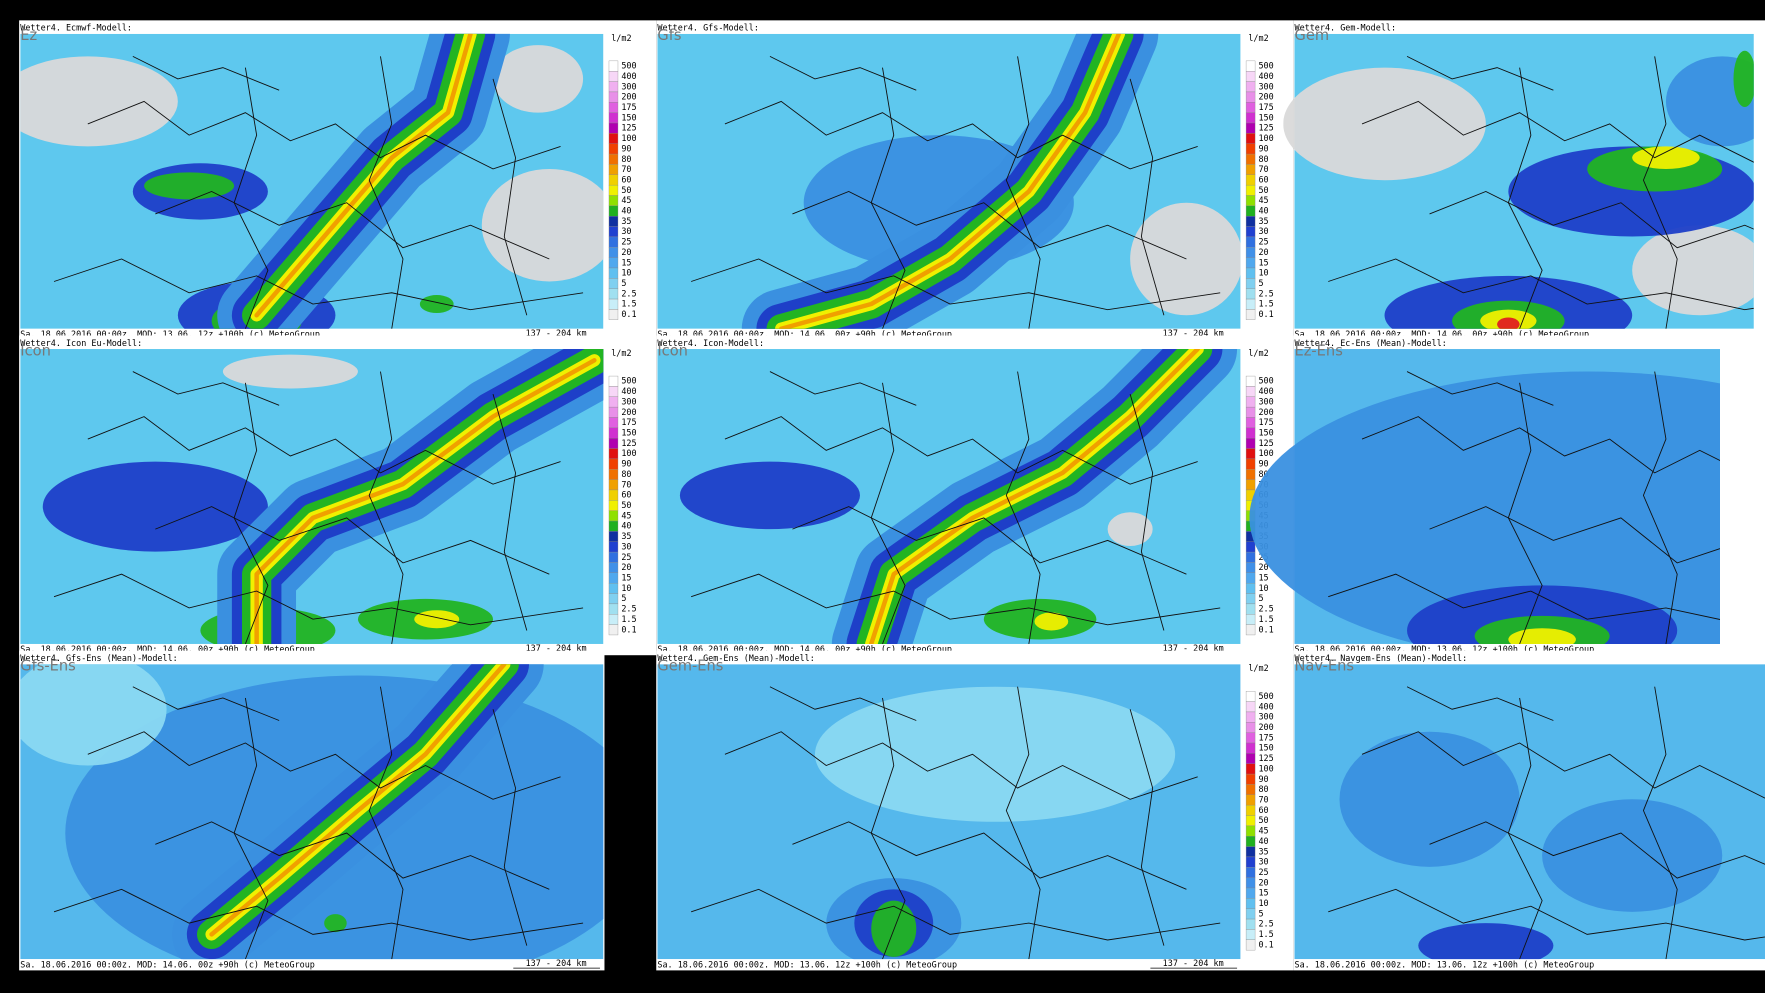 This screenshot has height=993, width=1765. I want to click on legend-label: 30, so click(1263, 862).